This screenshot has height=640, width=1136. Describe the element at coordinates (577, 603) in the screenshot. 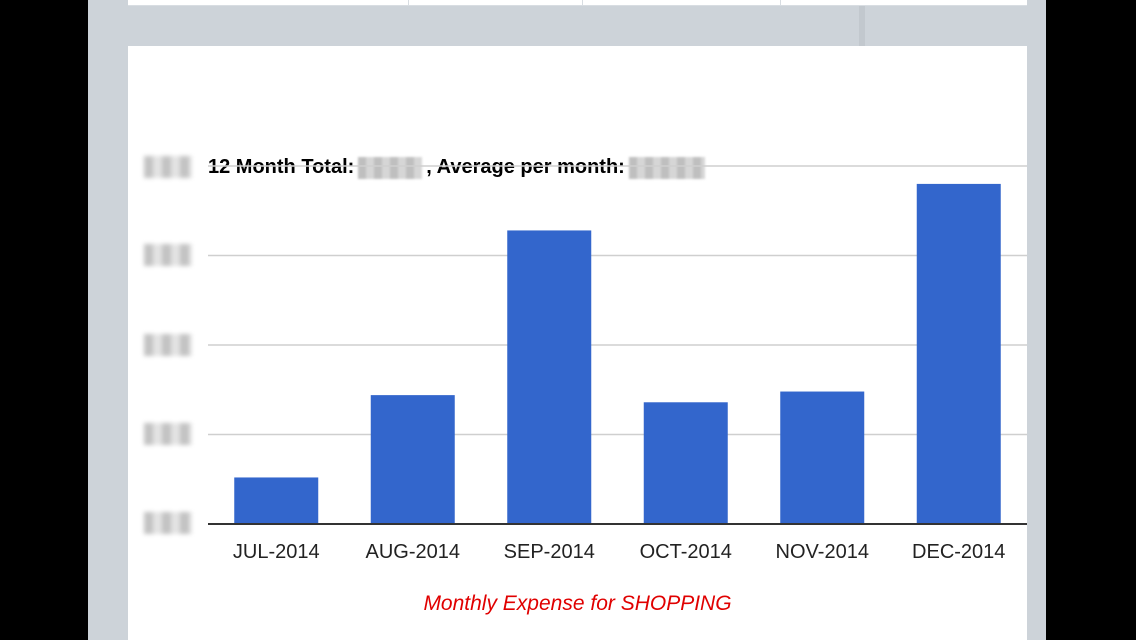

I see `chart-caption: Monthly Expense for SHOPPING` at that location.